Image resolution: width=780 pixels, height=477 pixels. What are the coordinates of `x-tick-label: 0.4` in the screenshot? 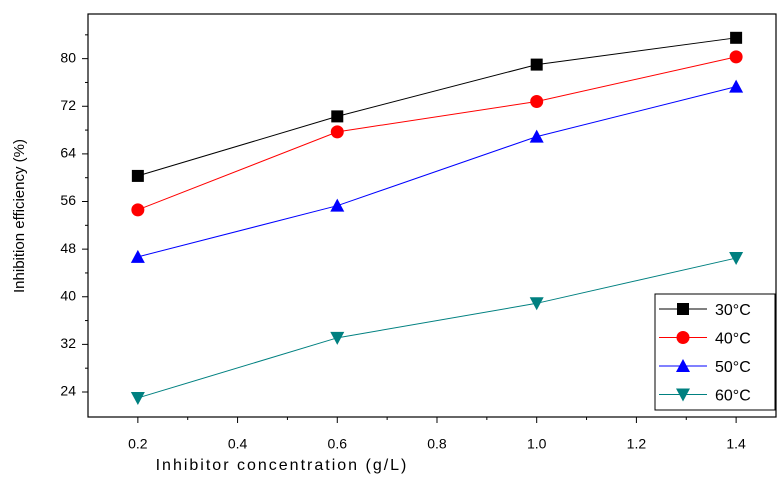 It's located at (238, 444).